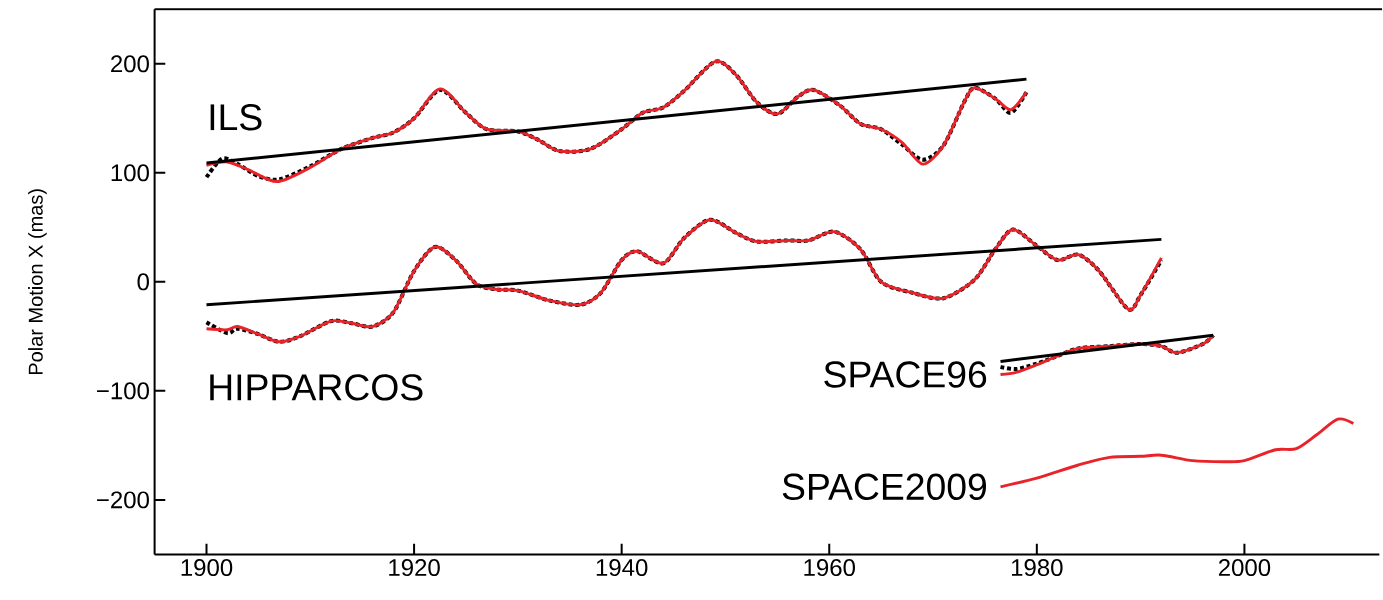  I want to click on x-tick-label: 1980, so click(1037, 568).